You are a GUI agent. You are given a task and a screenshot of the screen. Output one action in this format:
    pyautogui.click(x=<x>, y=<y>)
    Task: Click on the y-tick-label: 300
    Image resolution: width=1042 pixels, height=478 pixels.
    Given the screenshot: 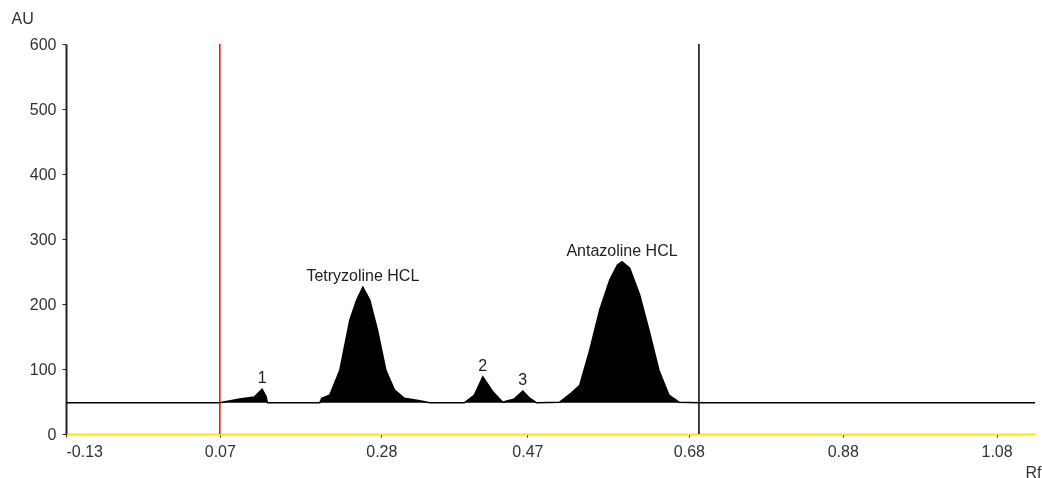 What is the action you would take?
    pyautogui.click(x=43, y=239)
    